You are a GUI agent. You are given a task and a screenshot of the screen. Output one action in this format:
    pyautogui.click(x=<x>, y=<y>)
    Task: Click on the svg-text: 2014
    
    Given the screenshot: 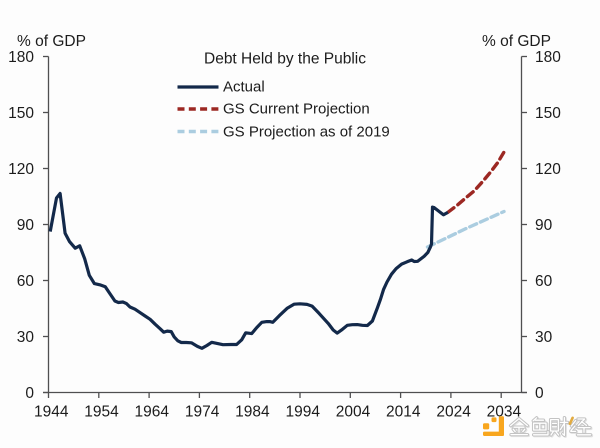 What is the action you would take?
    pyautogui.click(x=403, y=412)
    